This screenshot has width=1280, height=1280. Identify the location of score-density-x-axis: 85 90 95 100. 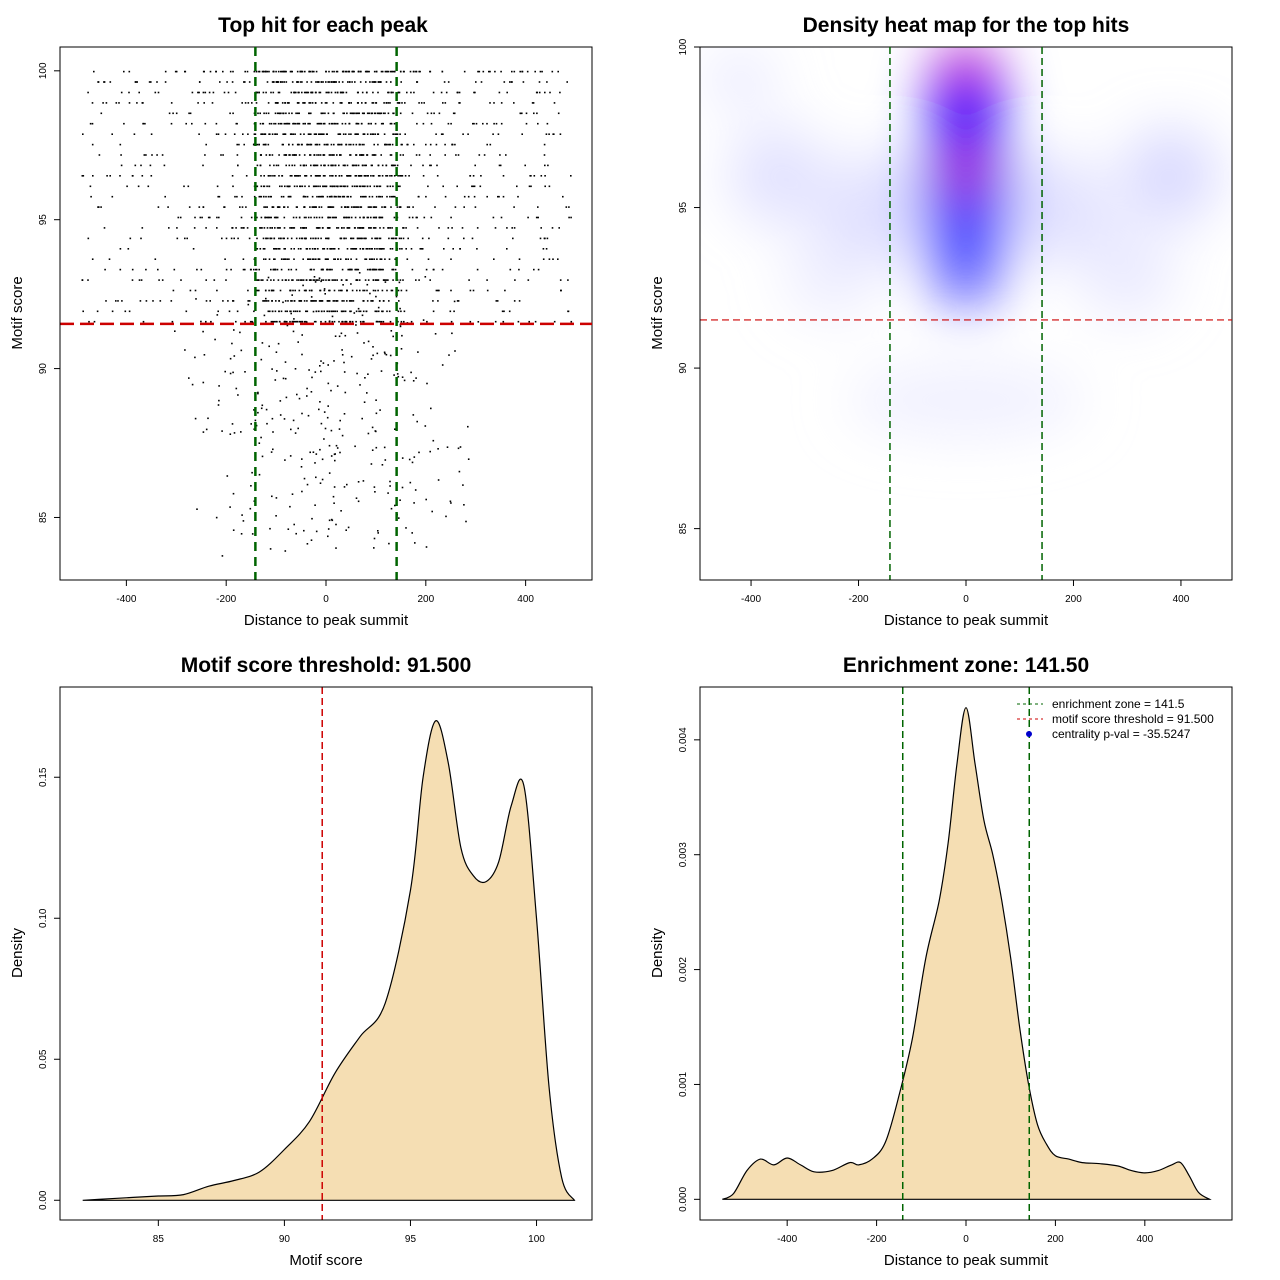
(349, 1232).